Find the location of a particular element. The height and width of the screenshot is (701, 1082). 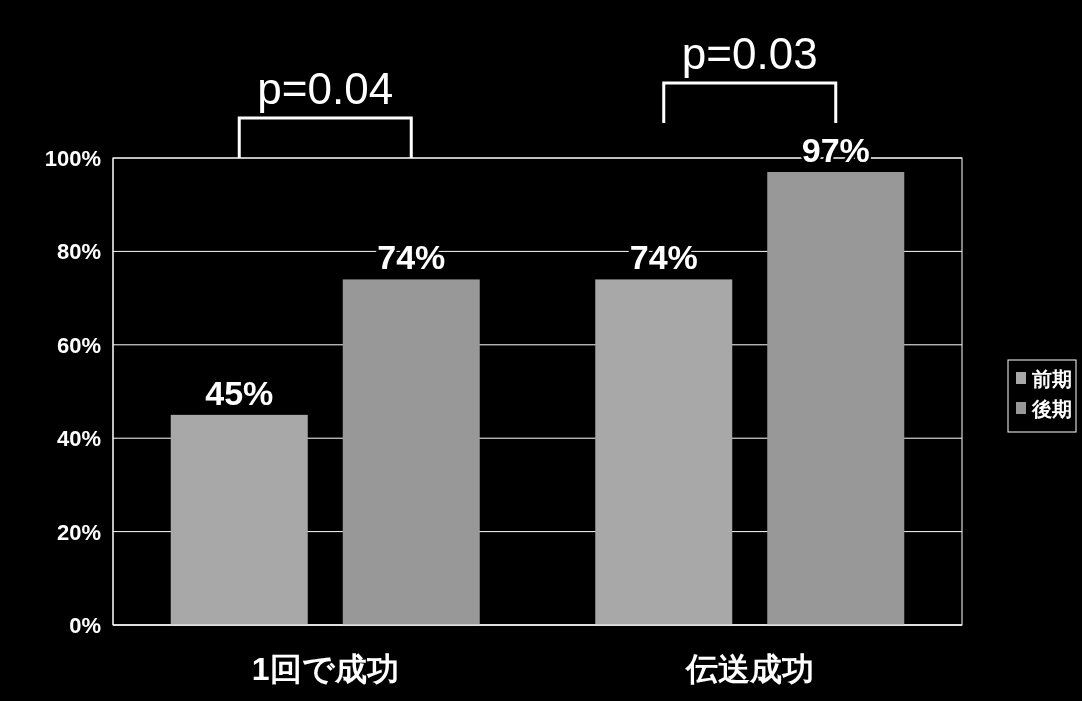

data-label: 45% is located at coordinates (239, 392).